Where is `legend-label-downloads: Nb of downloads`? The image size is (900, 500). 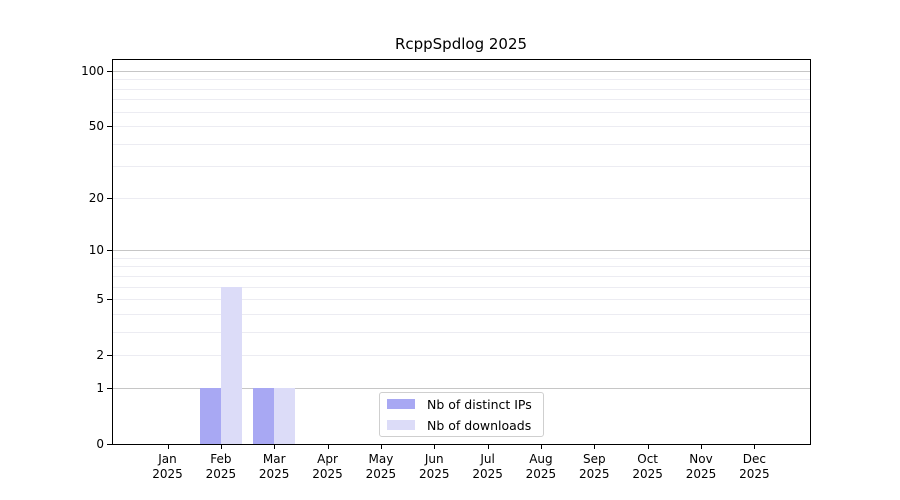 legend-label-downloads: Nb of downloads is located at coordinates (479, 425).